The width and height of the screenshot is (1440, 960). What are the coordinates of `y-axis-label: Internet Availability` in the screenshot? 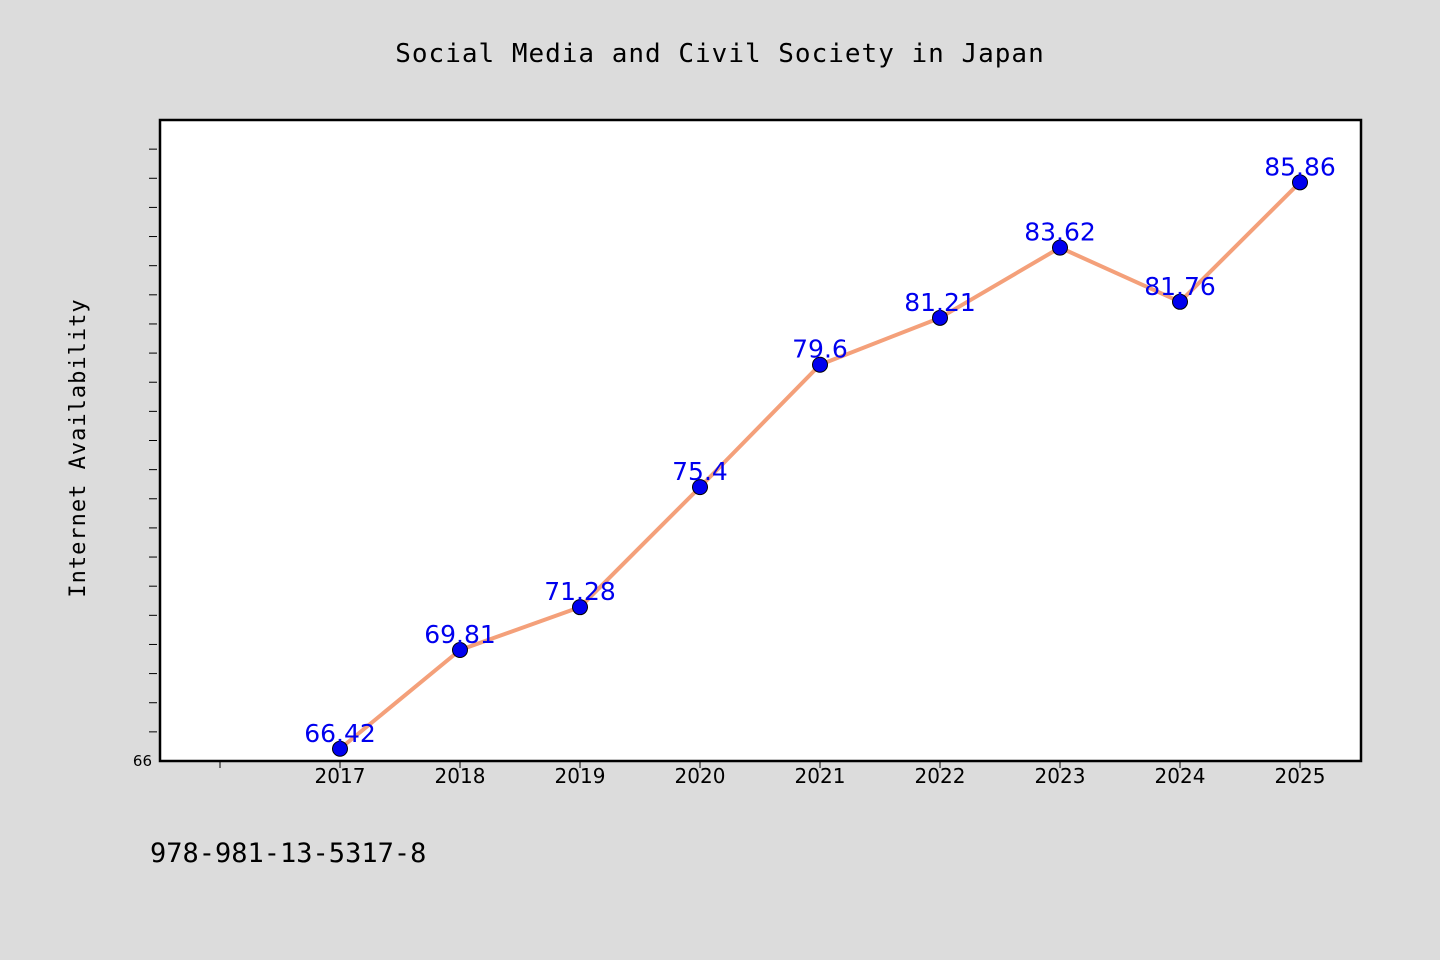 It's located at (78, 447).